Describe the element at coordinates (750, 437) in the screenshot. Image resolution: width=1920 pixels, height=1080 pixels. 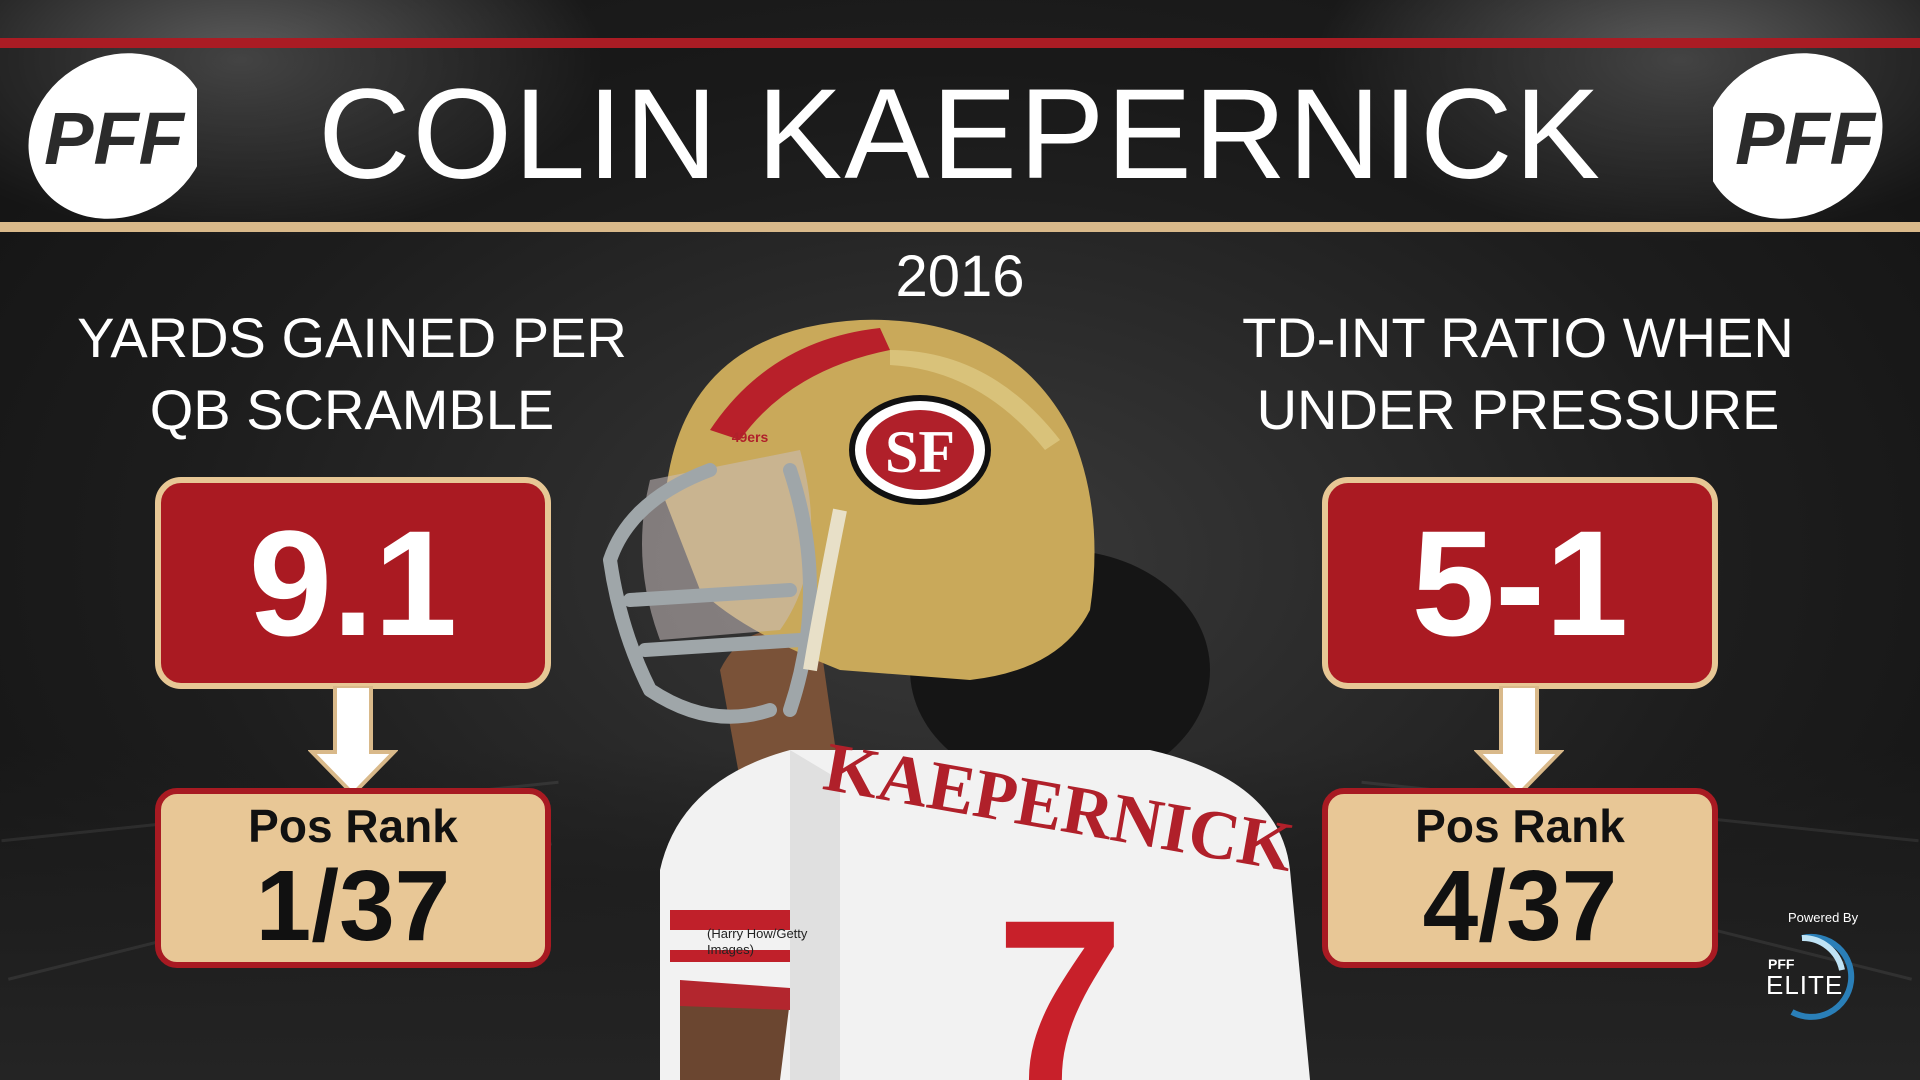
I see `helmet-tag: 49ers` at that location.